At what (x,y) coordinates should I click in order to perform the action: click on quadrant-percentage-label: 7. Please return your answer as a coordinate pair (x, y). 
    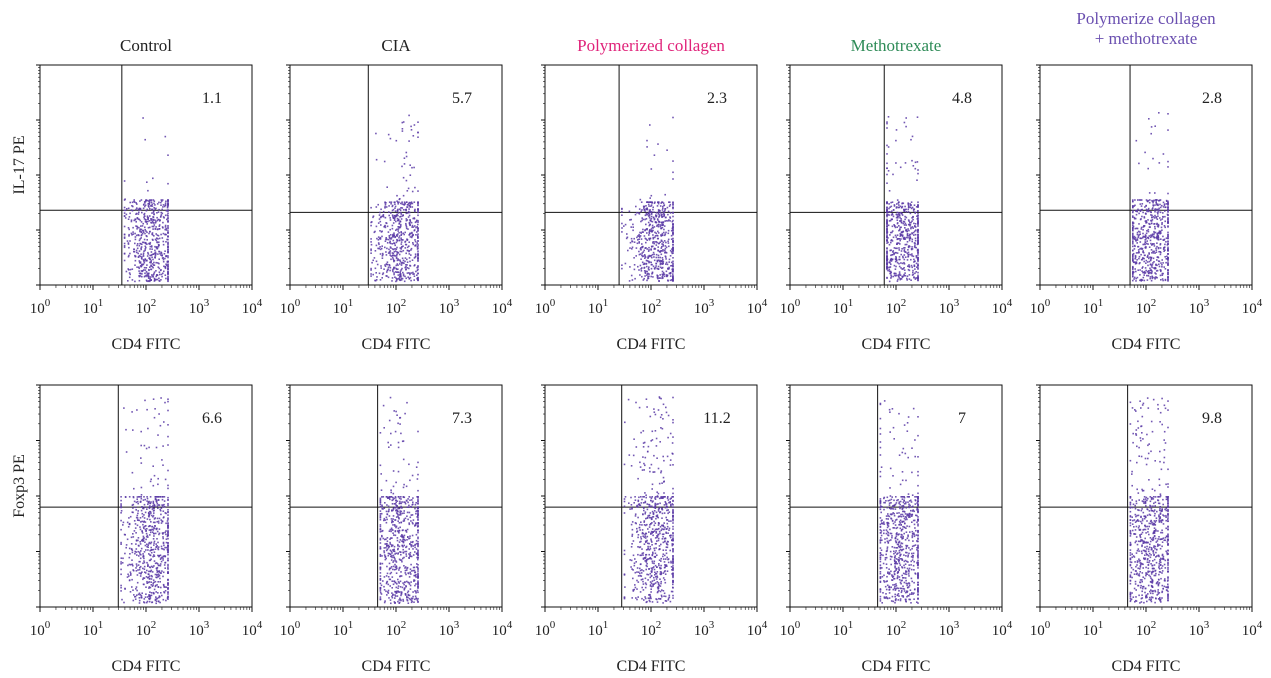
    Looking at the image, I should click on (962, 418).